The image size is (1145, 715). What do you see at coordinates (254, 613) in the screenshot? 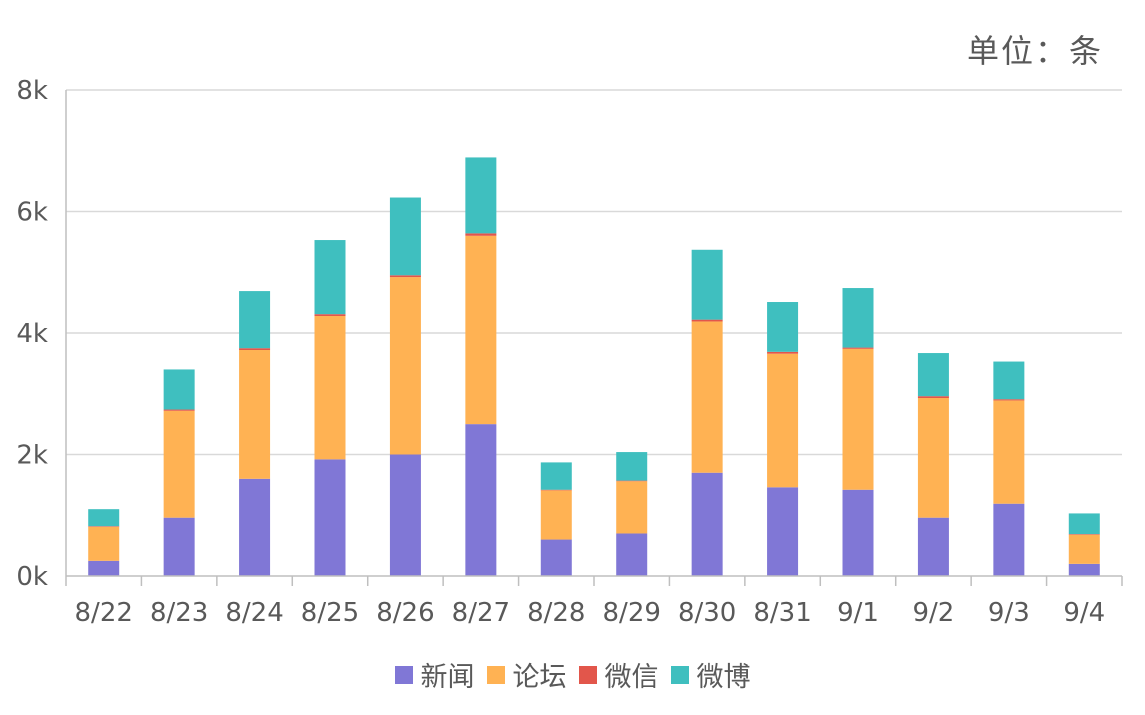
I see `x-tick-label: 8/24` at bounding box center [254, 613].